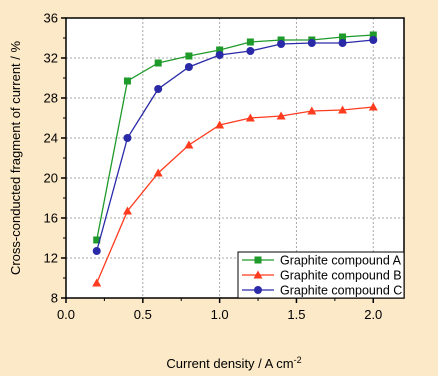  Describe the element at coordinates (51, 138) in the screenshot. I see `y-tick-label: 24` at that location.